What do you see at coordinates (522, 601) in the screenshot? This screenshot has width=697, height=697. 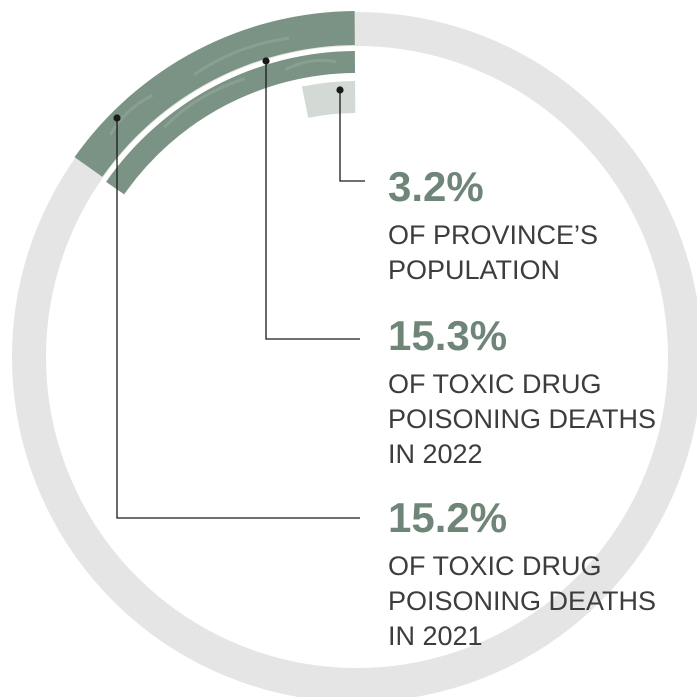 I see `description-line-2021: POISONING DEATHS` at bounding box center [522, 601].